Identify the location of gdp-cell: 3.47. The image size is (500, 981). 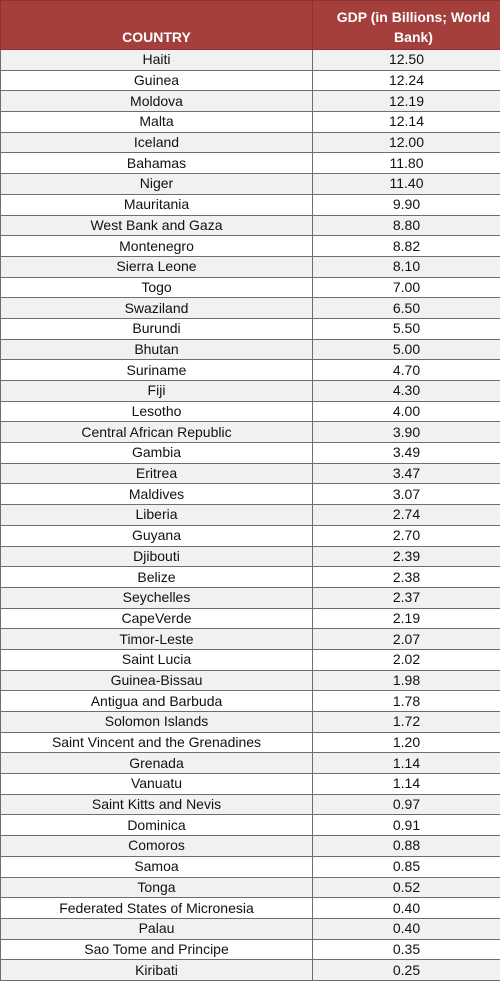
(406, 473).